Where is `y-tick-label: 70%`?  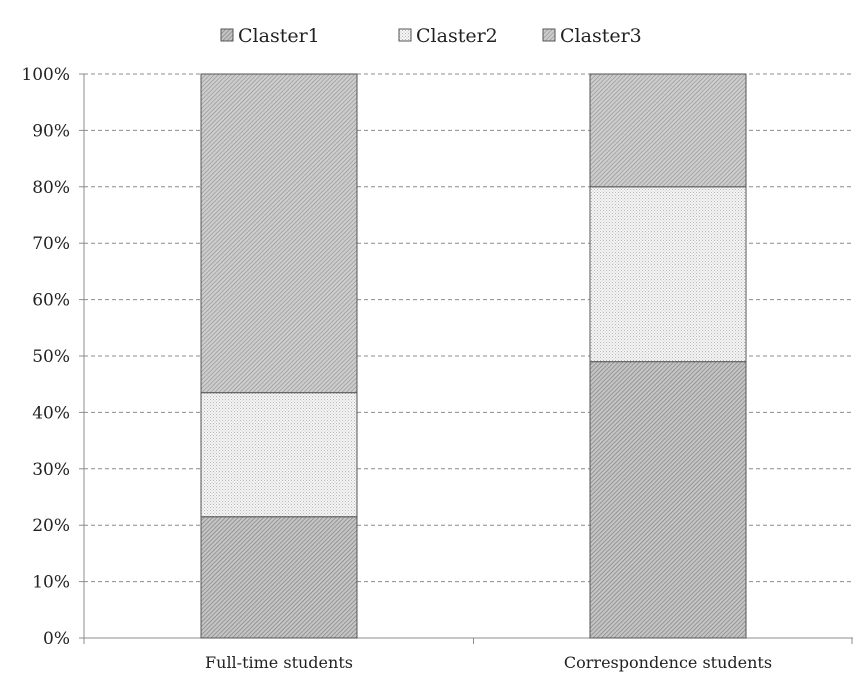
y-tick-label: 70% is located at coordinates (51, 244).